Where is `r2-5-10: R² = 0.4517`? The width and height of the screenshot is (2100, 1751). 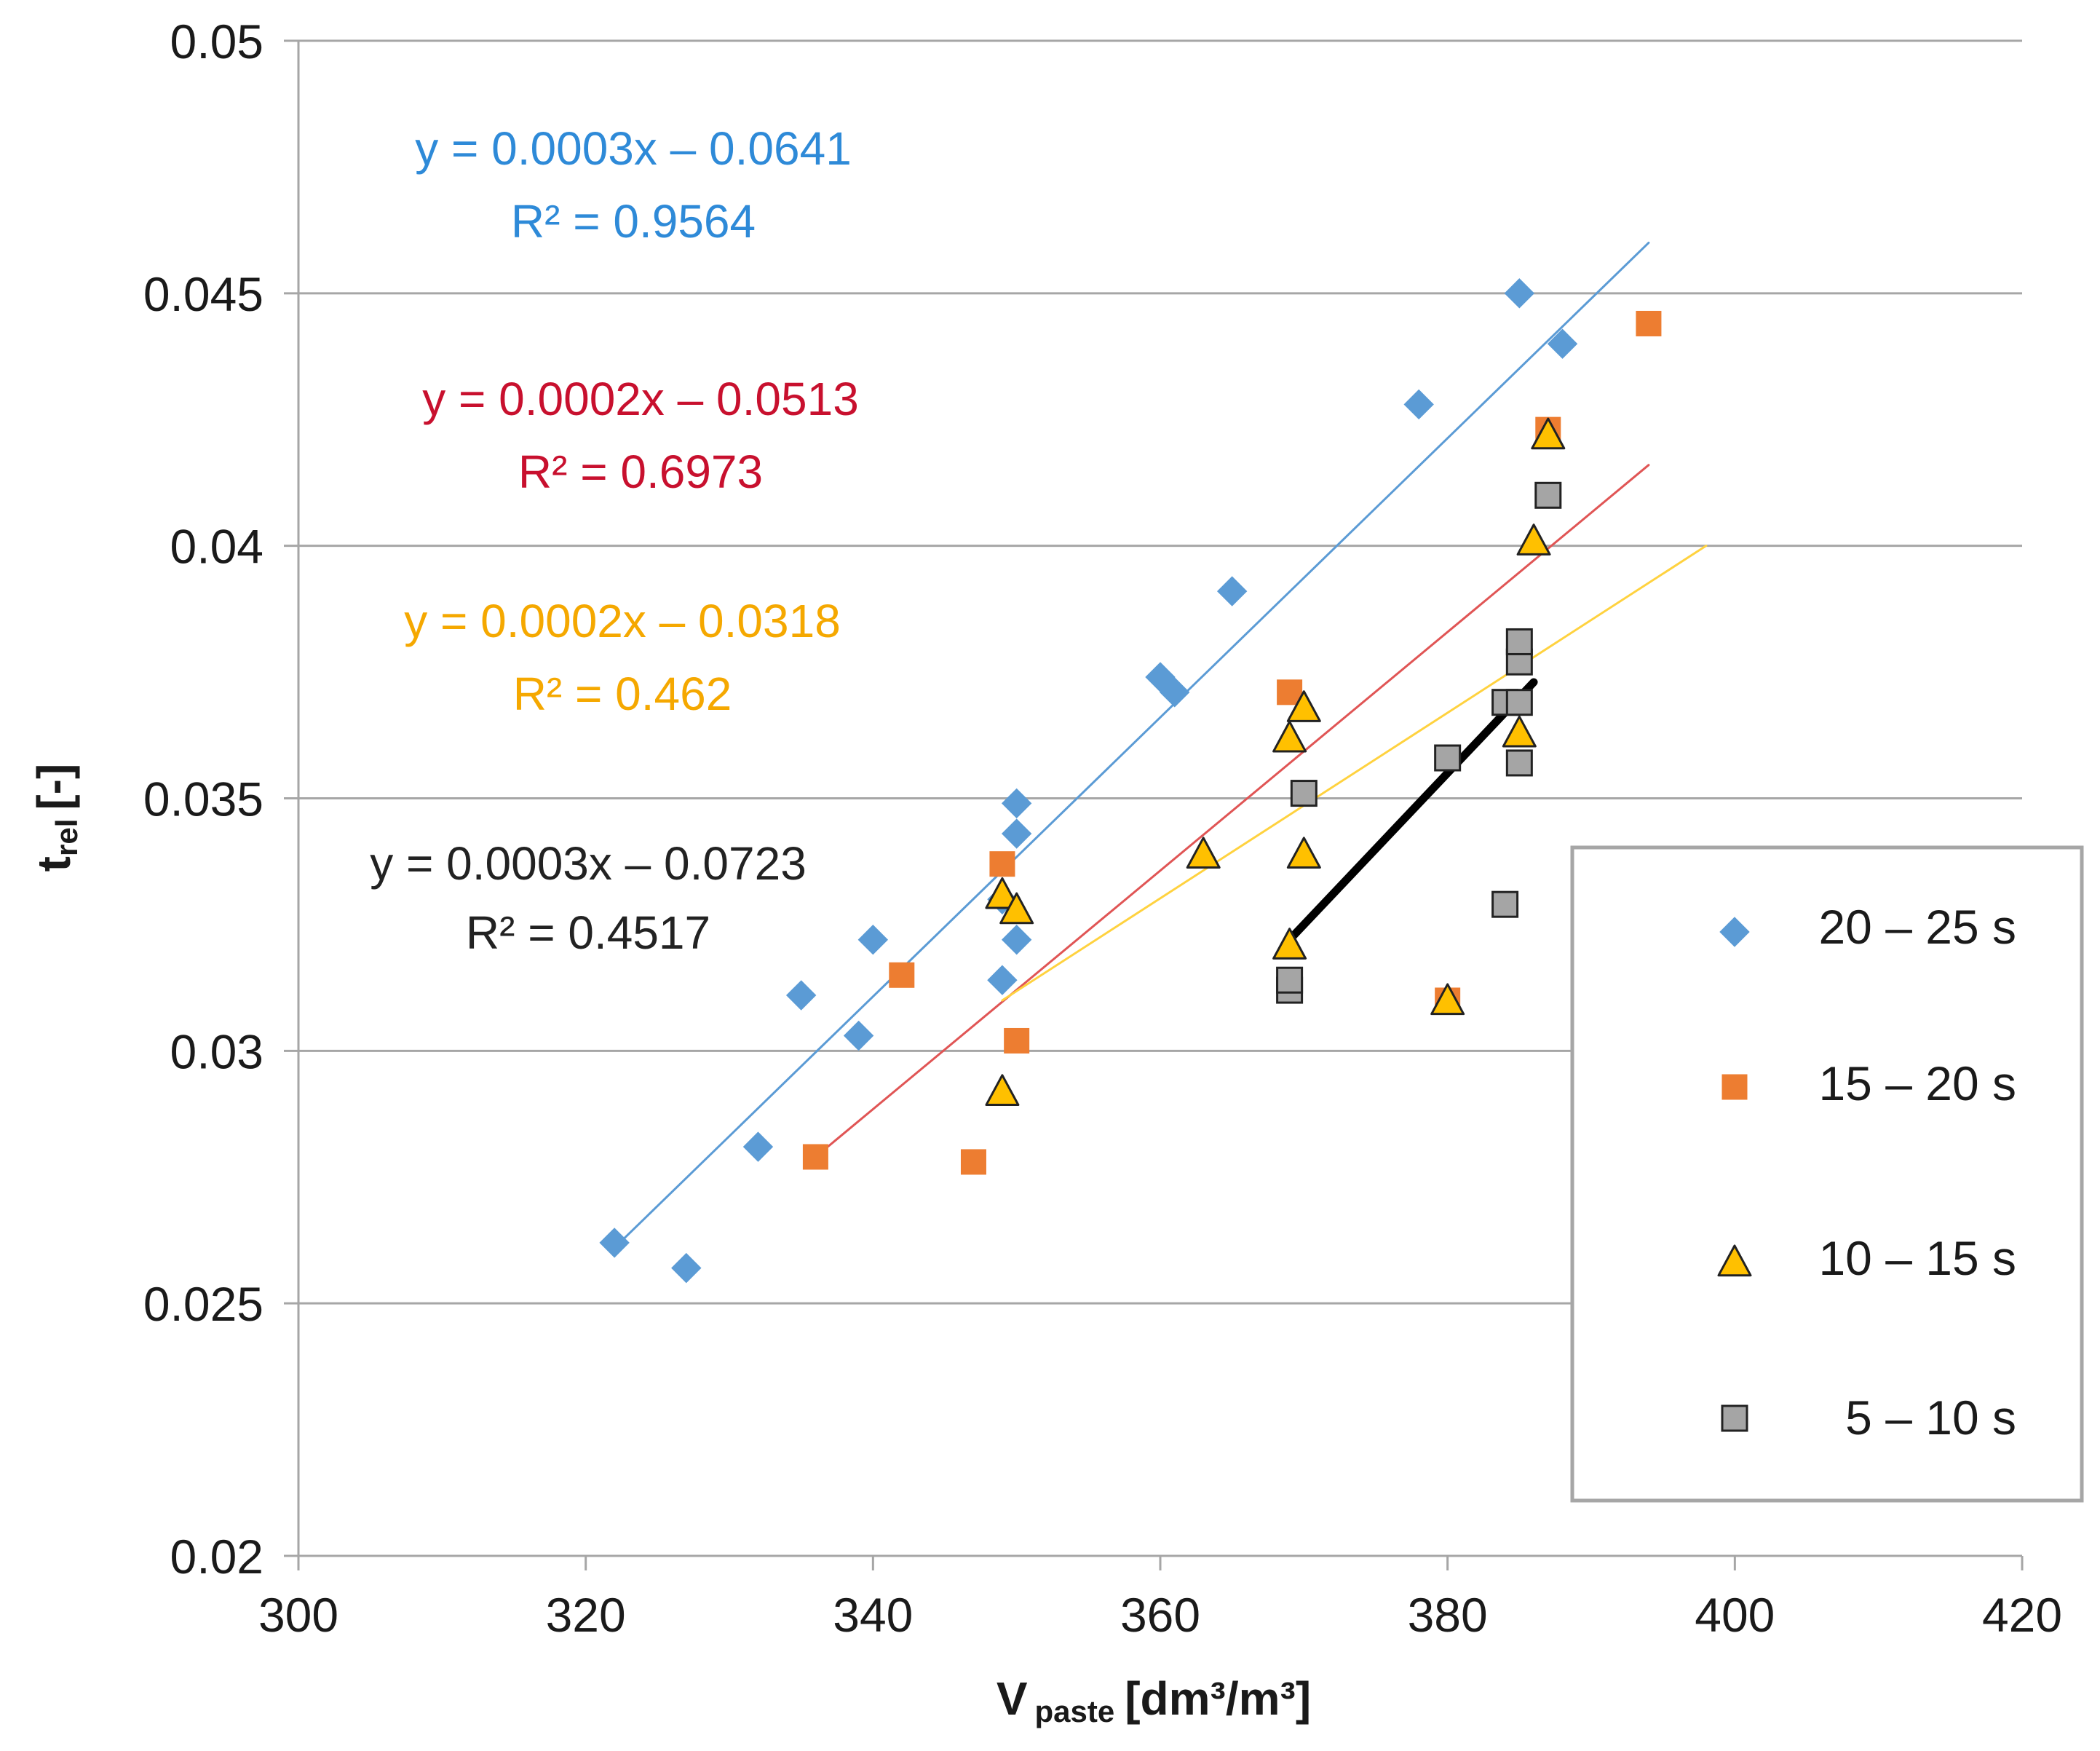
r2-5-10: R² = 0.4517 is located at coordinates (588, 932).